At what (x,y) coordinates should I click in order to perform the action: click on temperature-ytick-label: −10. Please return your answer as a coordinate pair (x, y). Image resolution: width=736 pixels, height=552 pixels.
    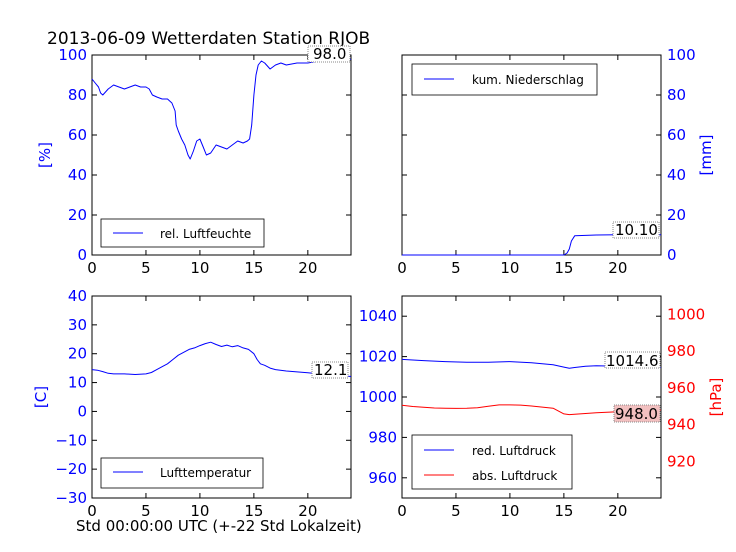
    Looking at the image, I should click on (71, 440).